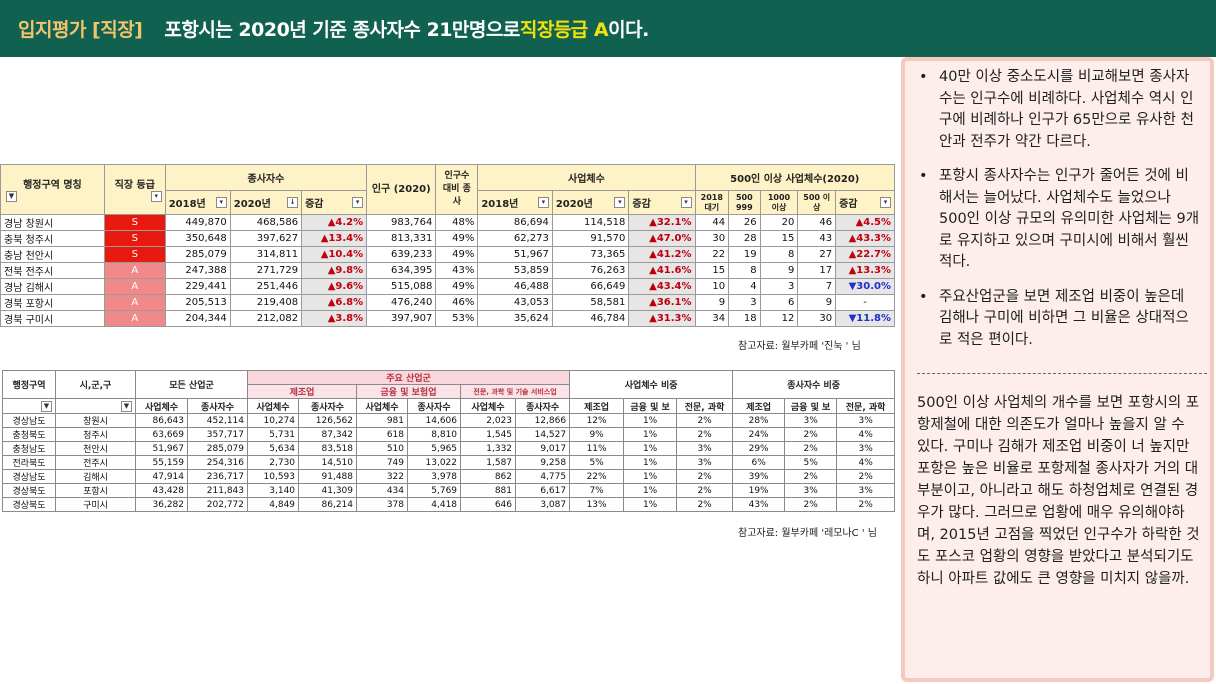 Image resolution: width=1216 pixels, height=684 pixels. Describe the element at coordinates (456, 189) in the screenshot. I see `col-ratio-label: 인구수 대비 종사` at that location.